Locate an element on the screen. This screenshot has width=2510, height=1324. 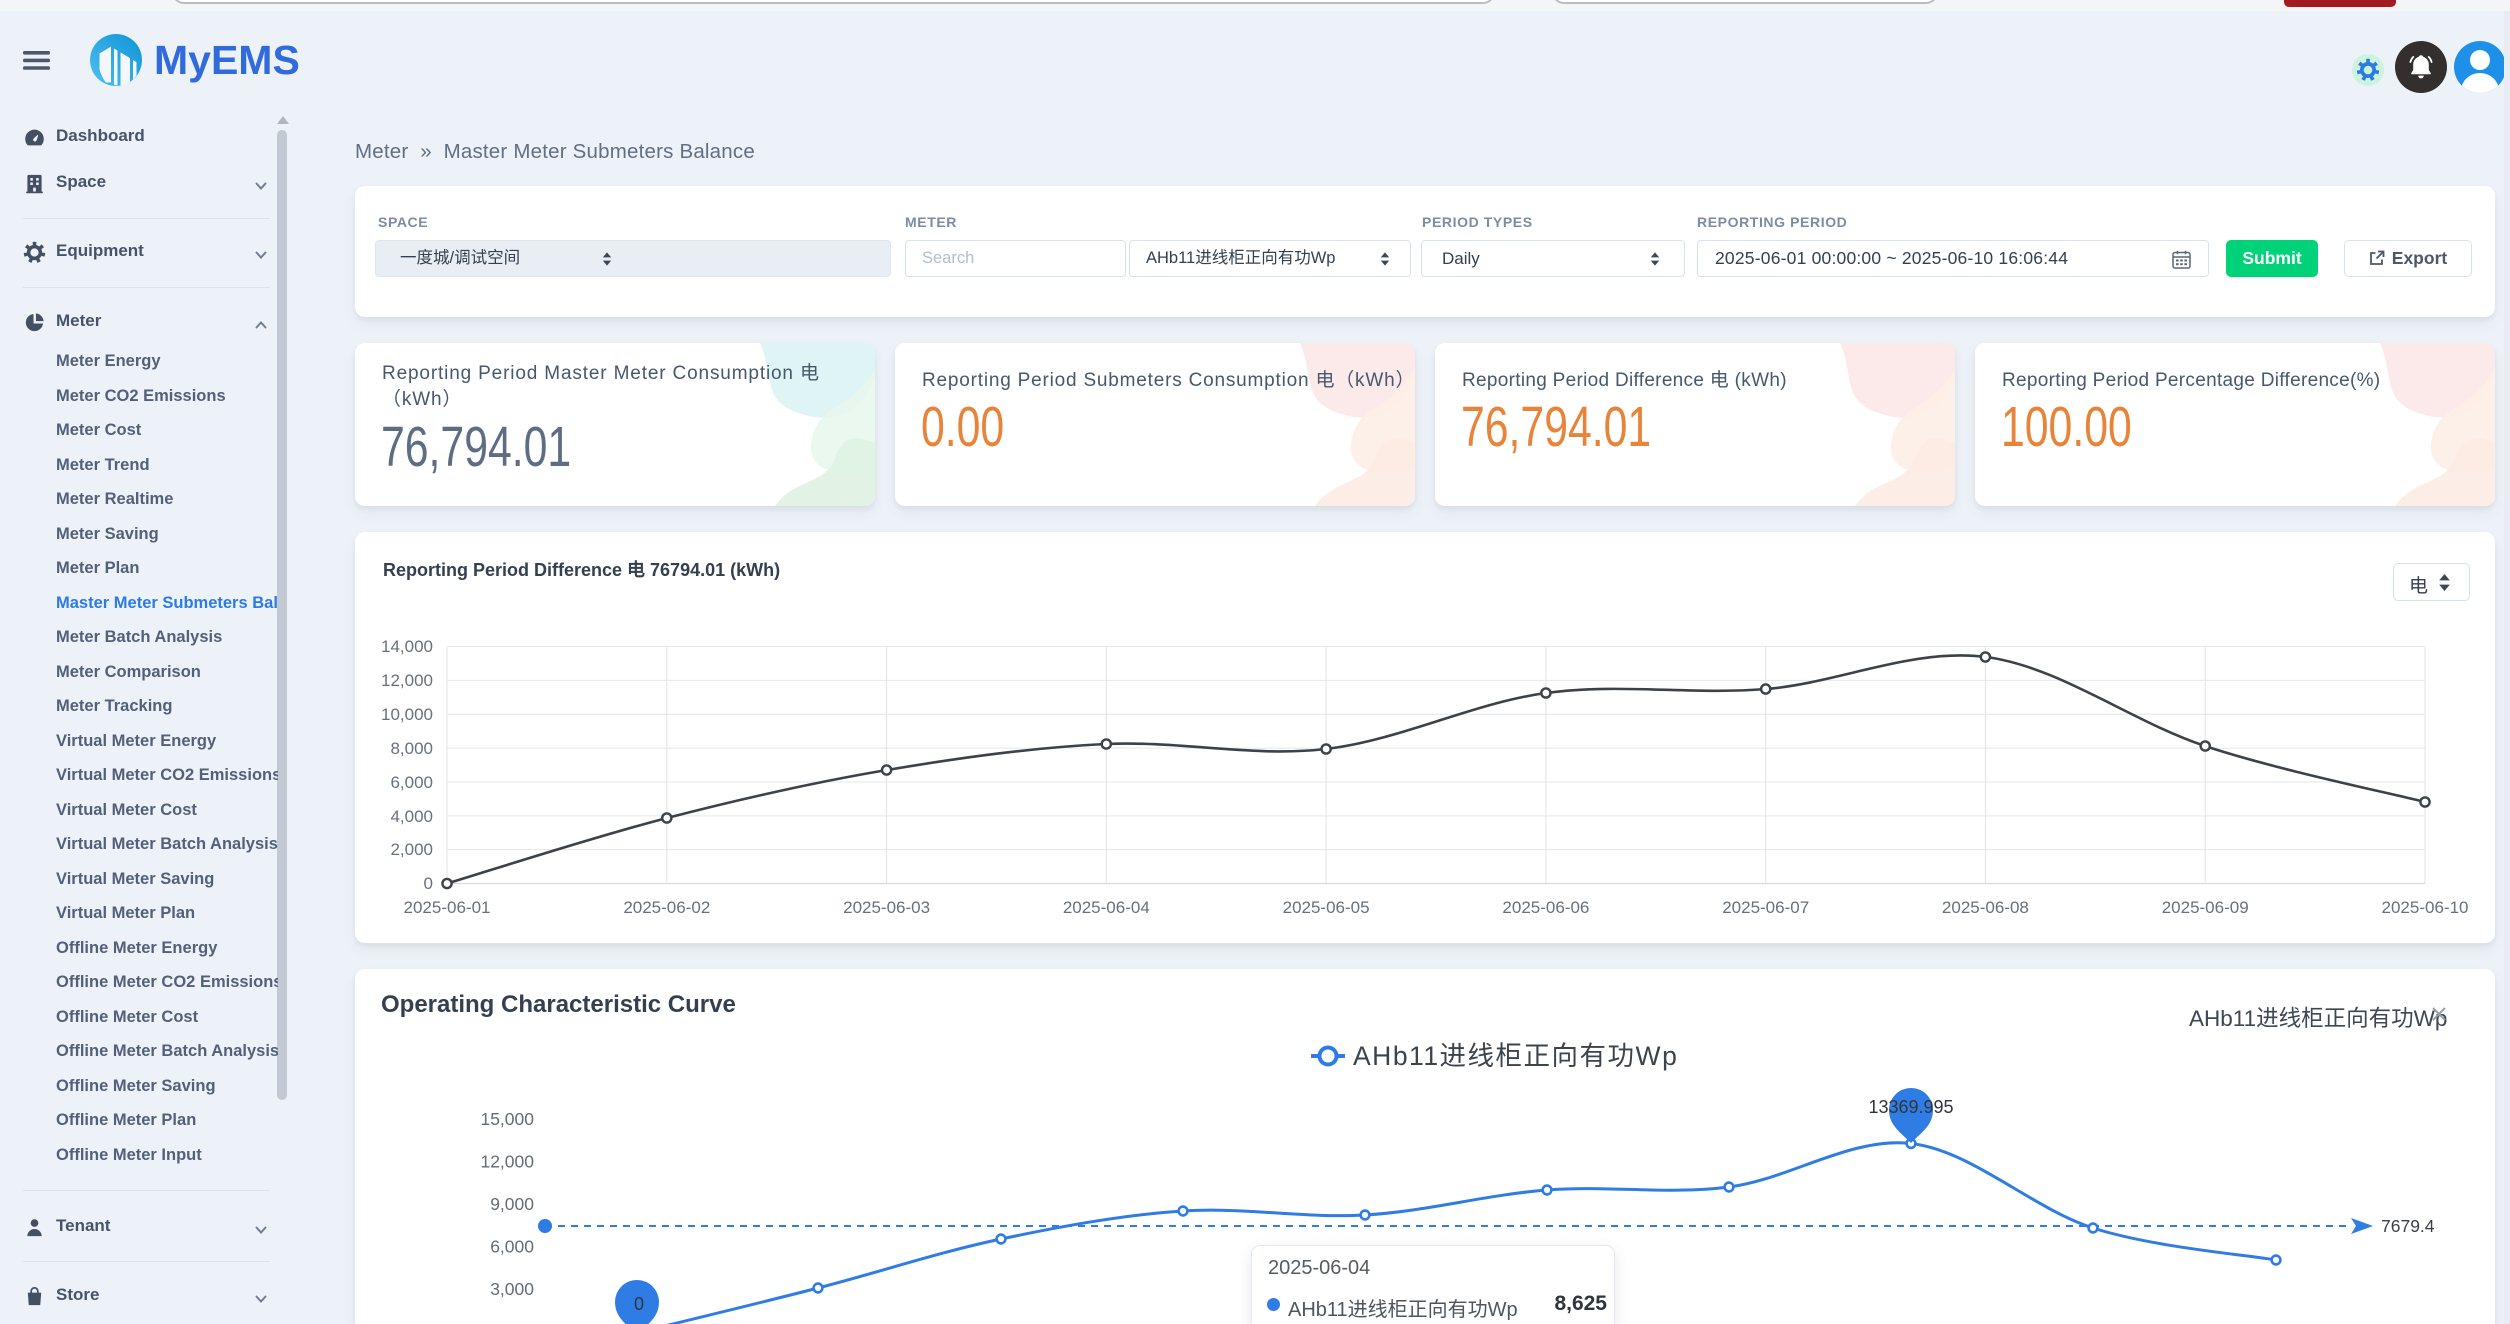
svg-text: 2025-06-02 is located at coordinates (666, 907).